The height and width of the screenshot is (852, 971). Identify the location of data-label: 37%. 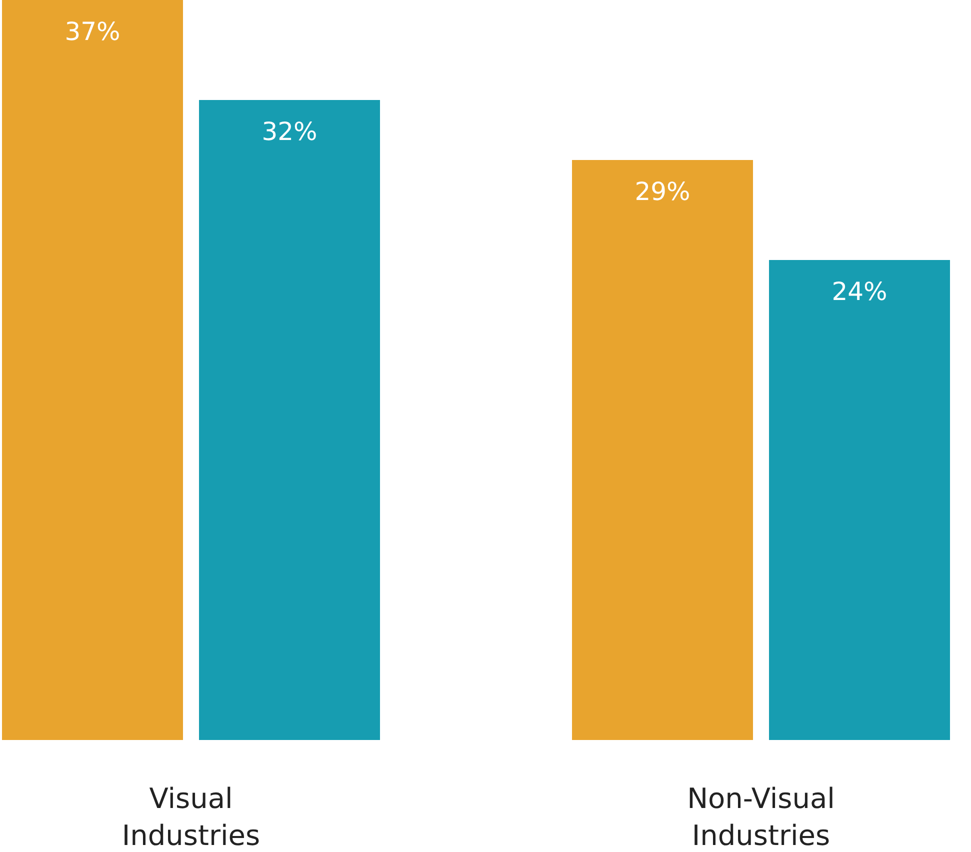
(92, 31).